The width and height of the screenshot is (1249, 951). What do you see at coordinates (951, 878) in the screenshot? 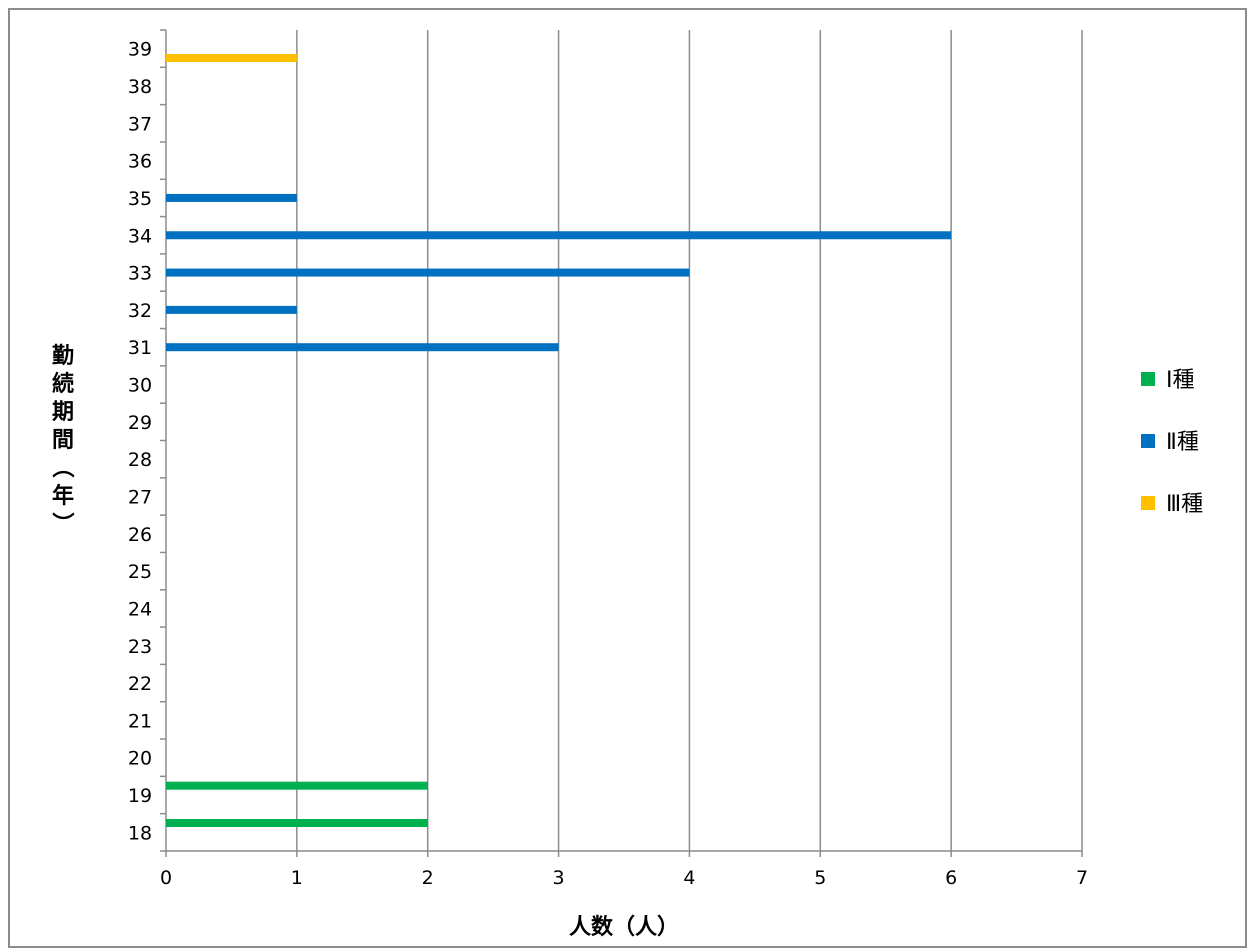
I see `x-tick-label: 6` at bounding box center [951, 878].